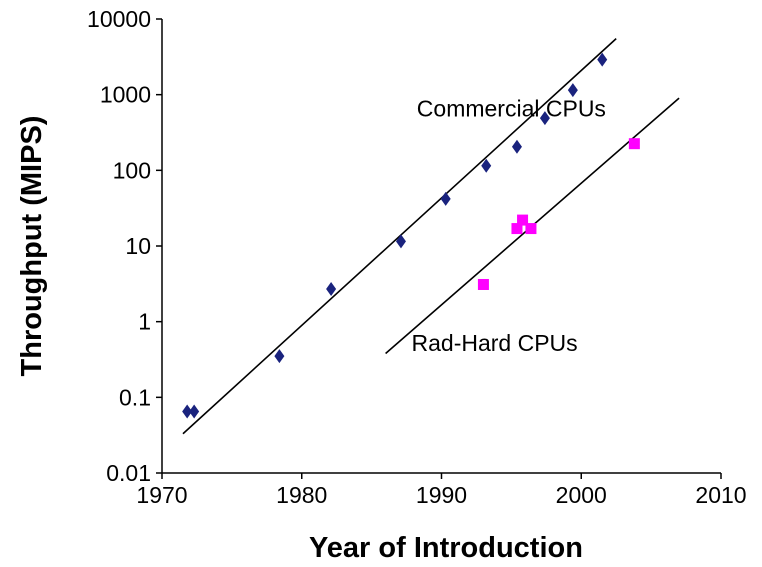 Image resolution: width=762 pixels, height=567 pixels. What do you see at coordinates (446, 548) in the screenshot?
I see `x-axis-title: Year of Introduction` at bounding box center [446, 548].